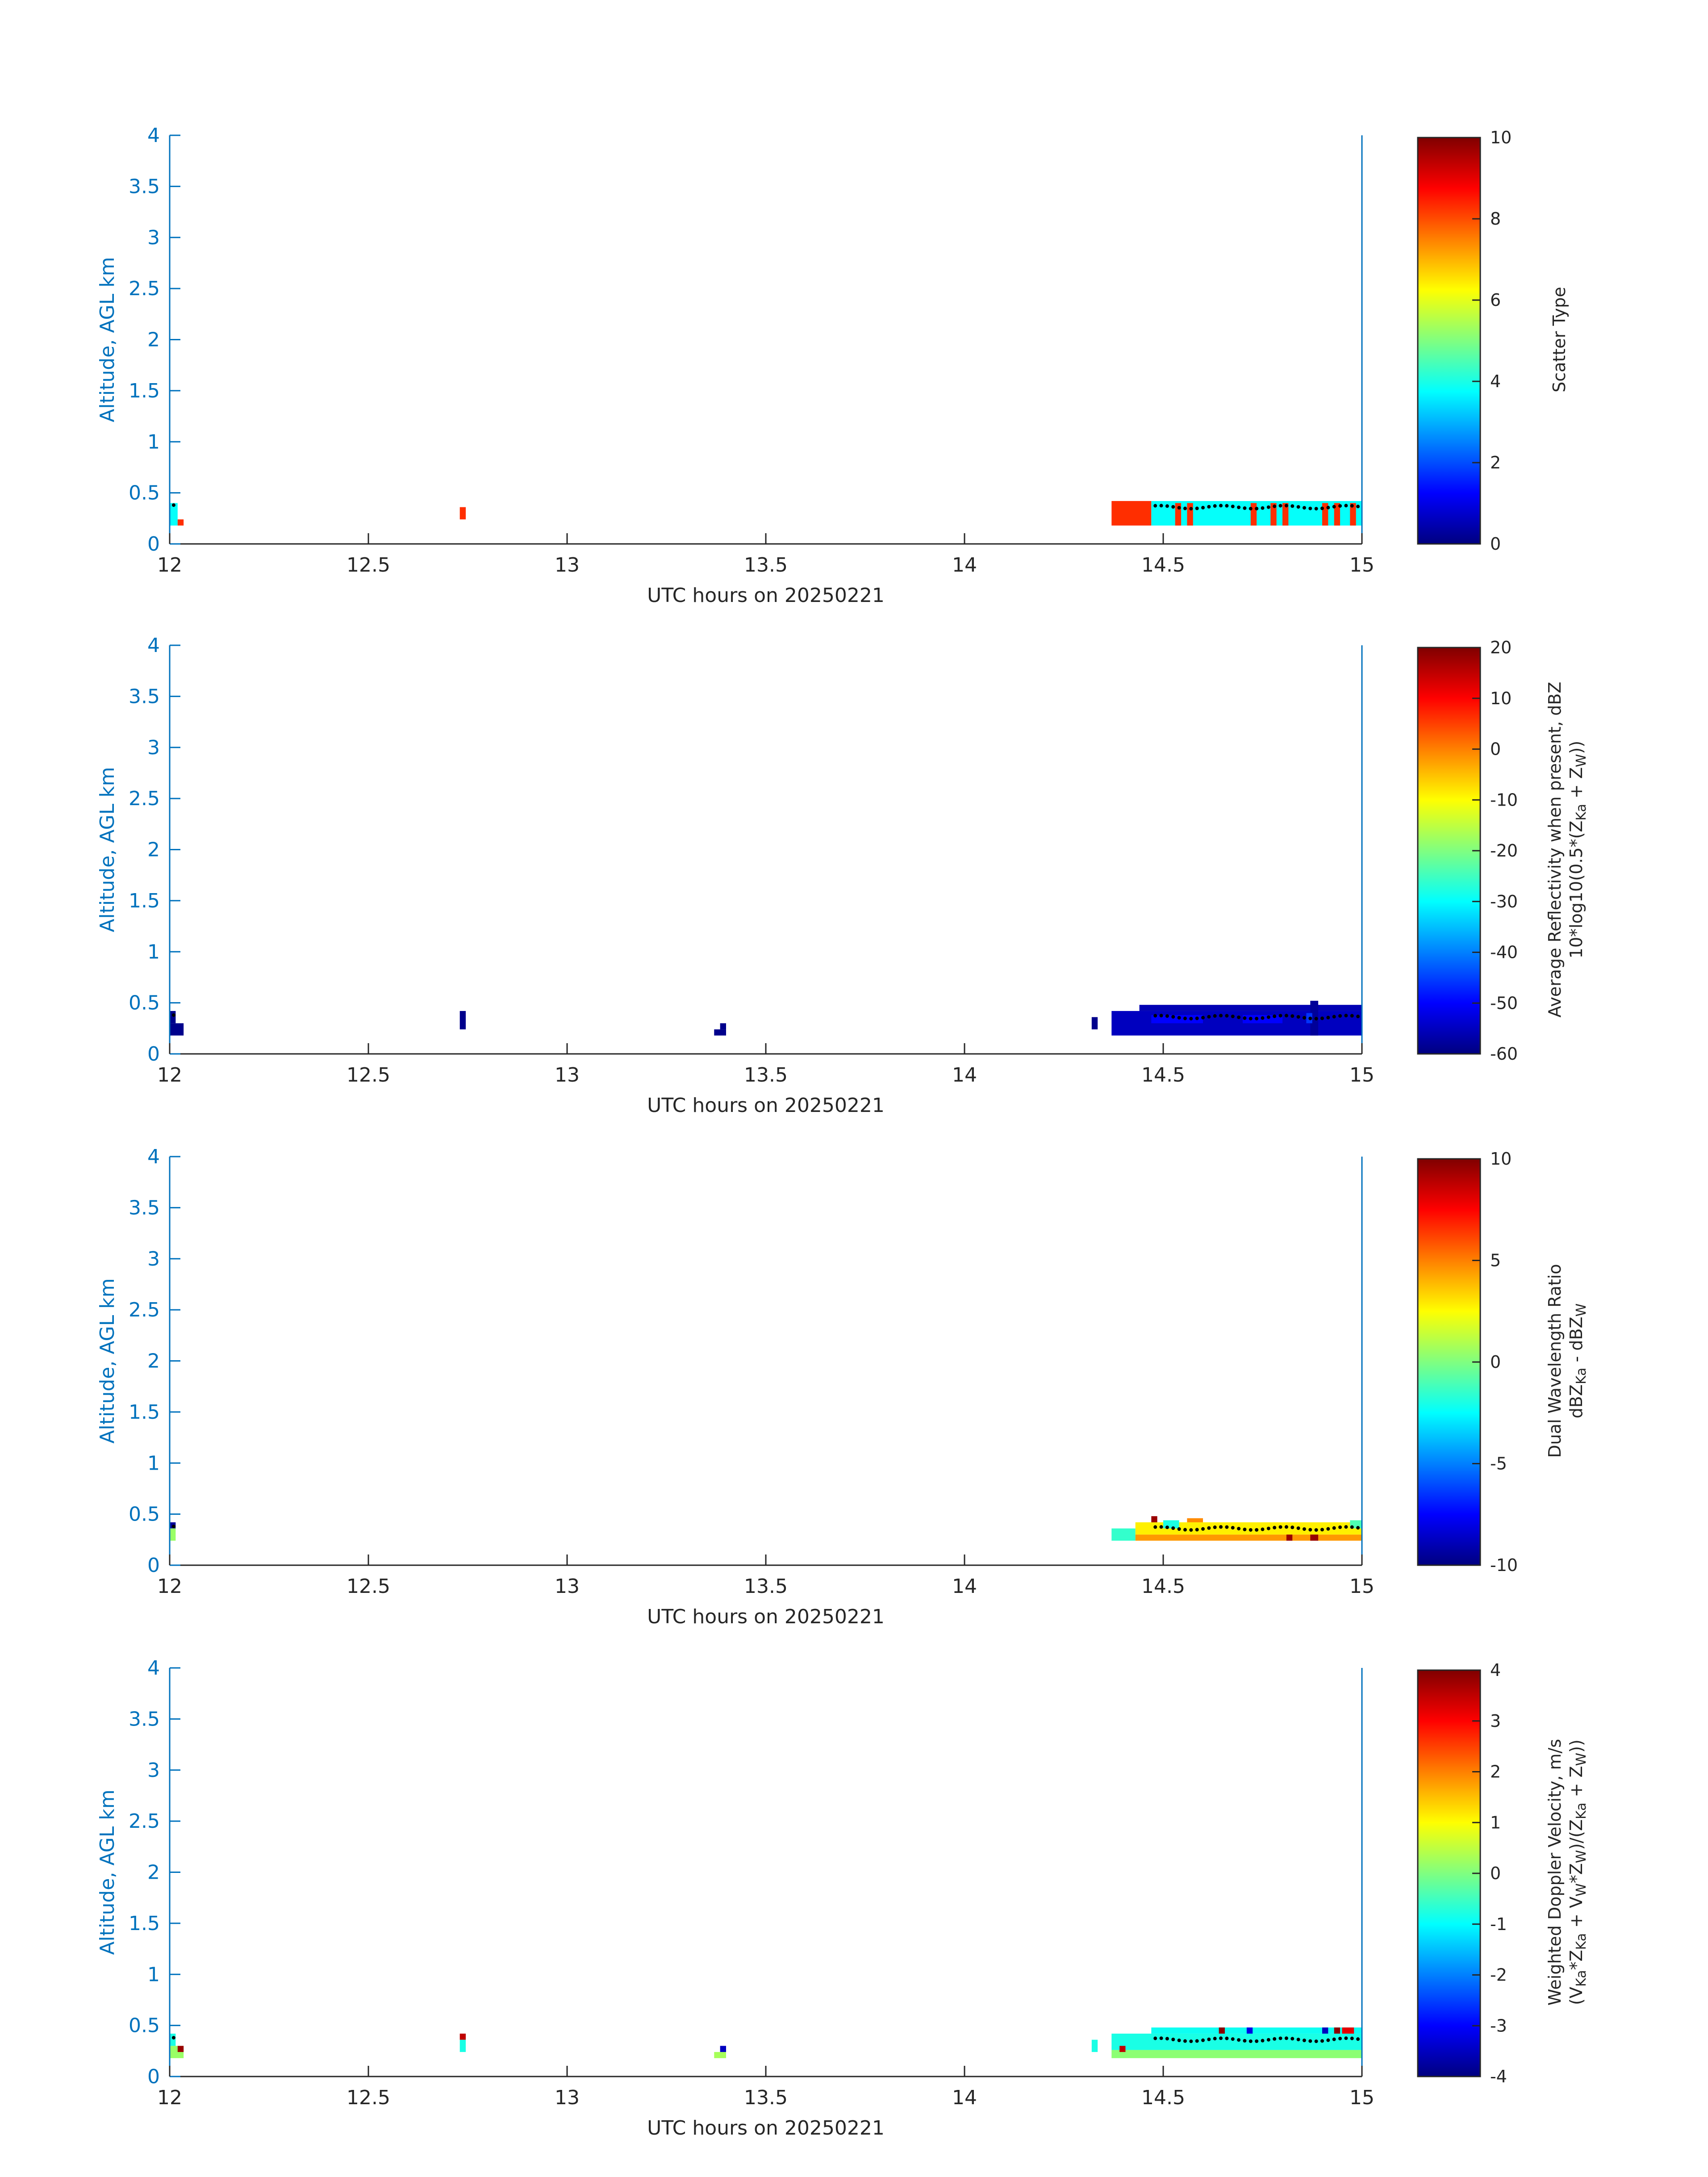 Image resolution: width=1708 pixels, height=2177 pixels. Describe the element at coordinates (1504, 851) in the screenshot. I see `colorbar-tick-label: -20` at that location.